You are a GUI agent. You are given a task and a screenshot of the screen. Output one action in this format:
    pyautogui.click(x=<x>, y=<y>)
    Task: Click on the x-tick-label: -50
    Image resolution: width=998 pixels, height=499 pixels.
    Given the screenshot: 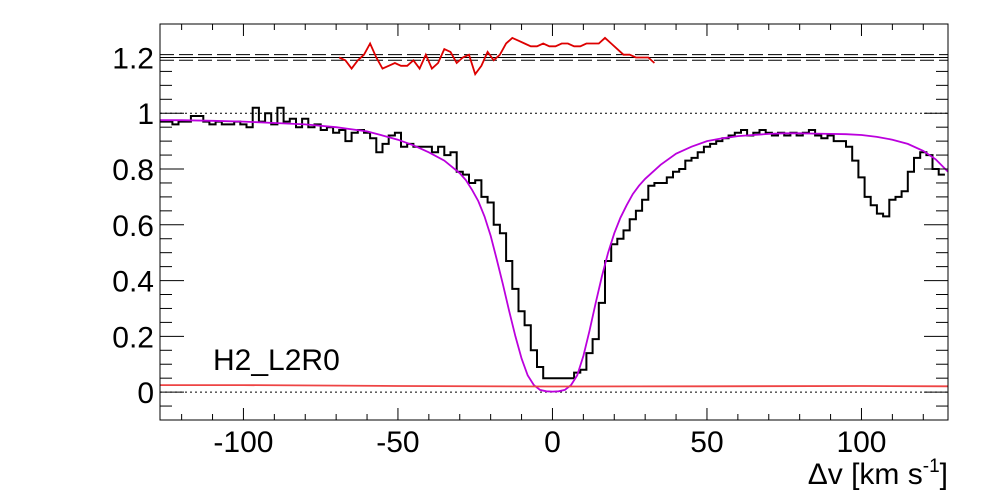 What is the action you would take?
    pyautogui.click(x=397, y=442)
    